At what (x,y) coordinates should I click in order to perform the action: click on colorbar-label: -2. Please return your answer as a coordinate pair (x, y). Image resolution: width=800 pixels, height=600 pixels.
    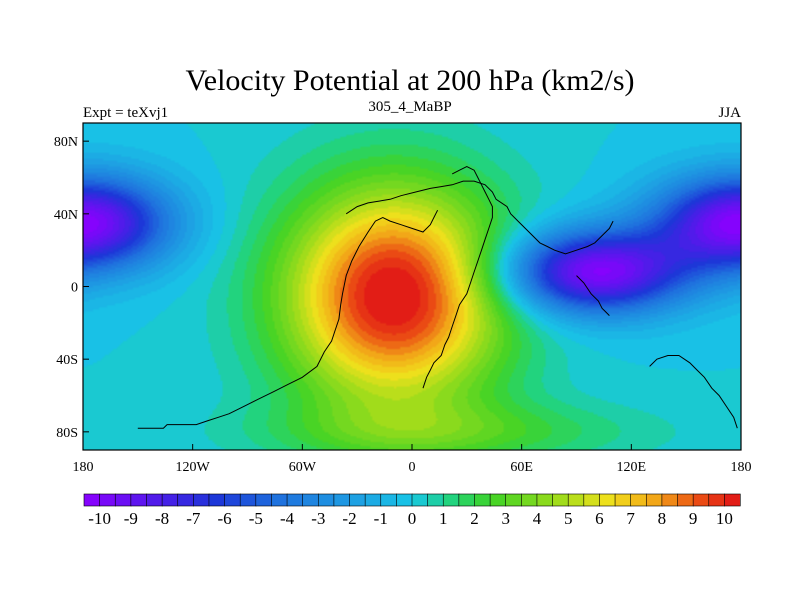
    Looking at the image, I should click on (349, 518).